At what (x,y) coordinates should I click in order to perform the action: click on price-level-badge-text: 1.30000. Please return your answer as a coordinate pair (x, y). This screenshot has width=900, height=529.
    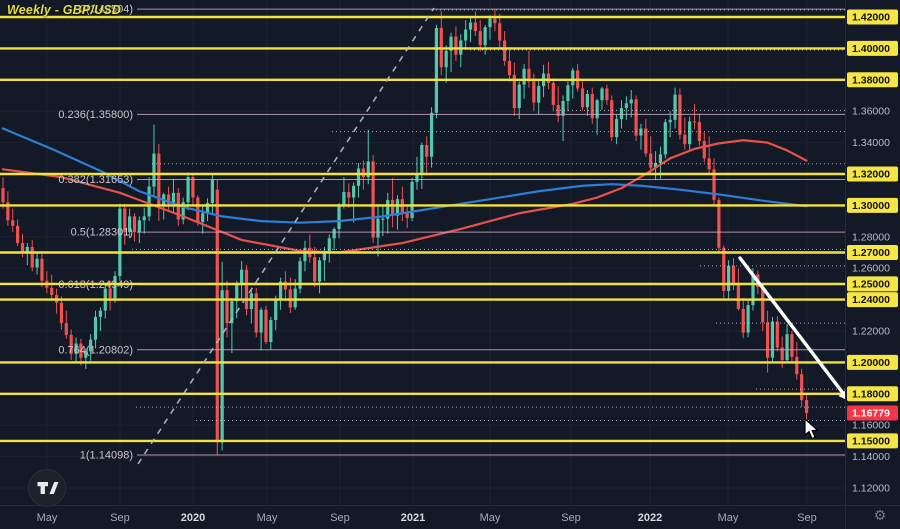
    Looking at the image, I should click on (871, 206).